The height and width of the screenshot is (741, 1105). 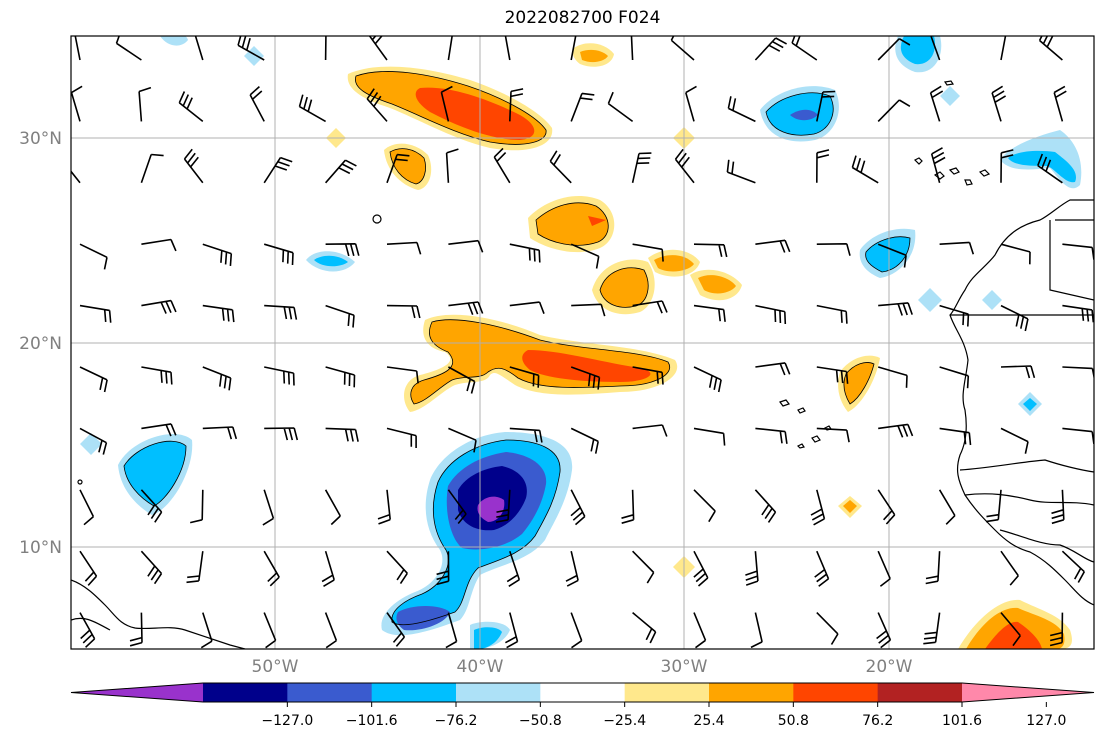 I want to click on chart-title: 2022082700 F024, so click(x=582, y=18).